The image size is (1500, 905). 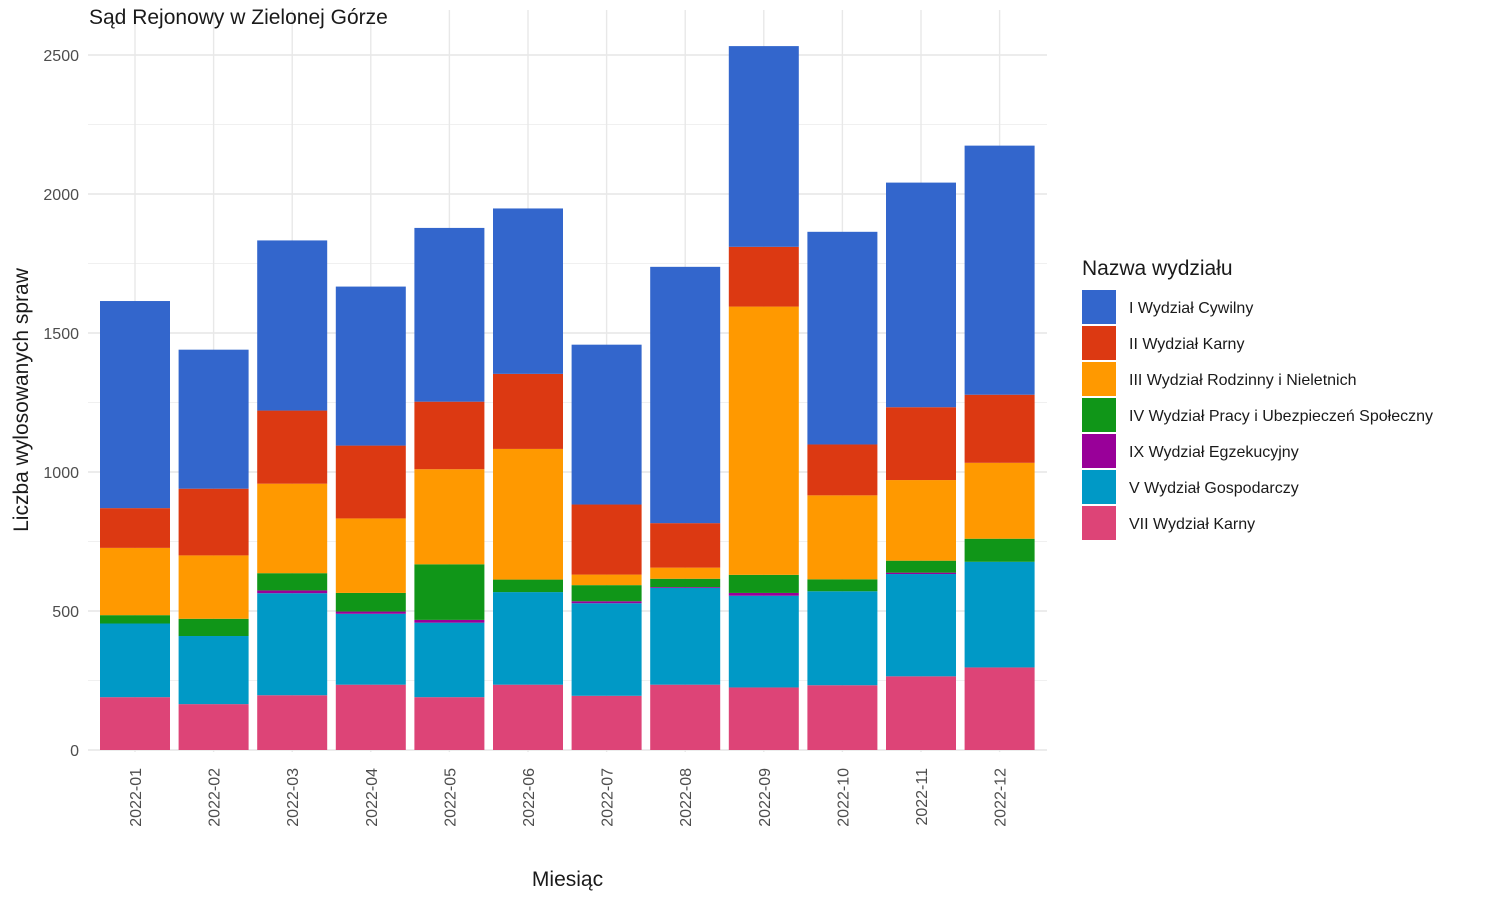 What do you see at coordinates (372, 797) in the screenshot?
I see `x-tick-label: 2022-04` at bounding box center [372, 797].